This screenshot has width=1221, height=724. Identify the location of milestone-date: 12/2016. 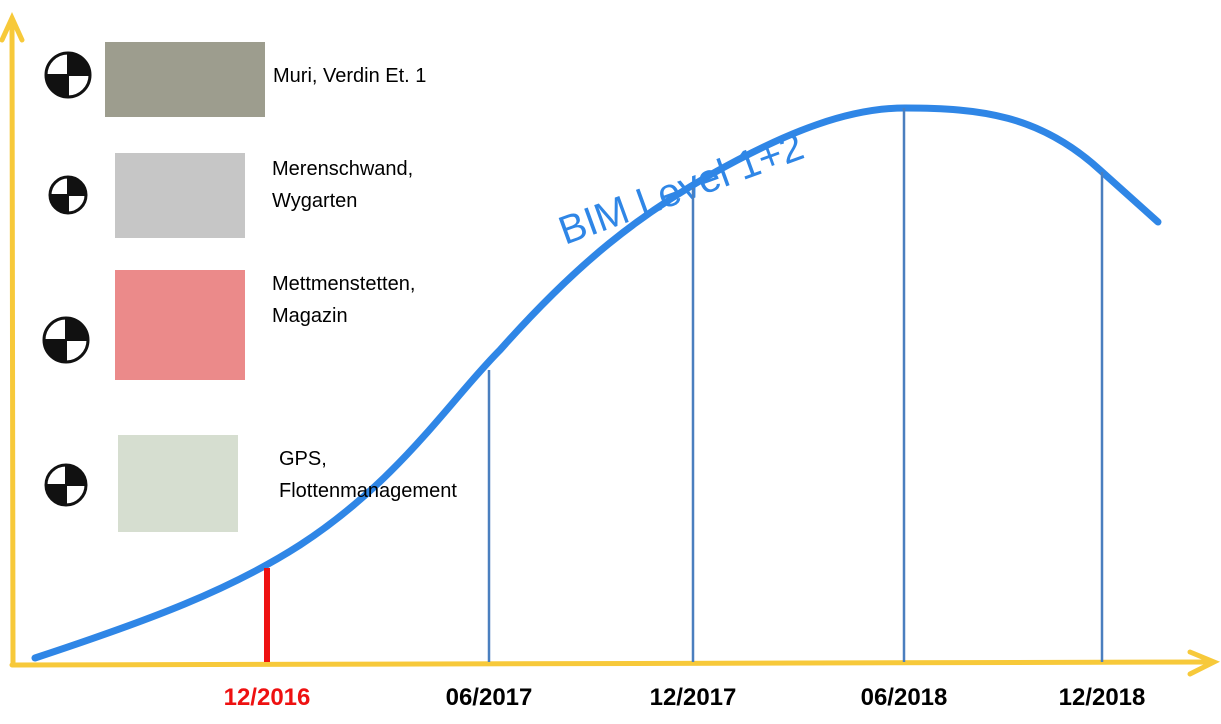
(267, 697).